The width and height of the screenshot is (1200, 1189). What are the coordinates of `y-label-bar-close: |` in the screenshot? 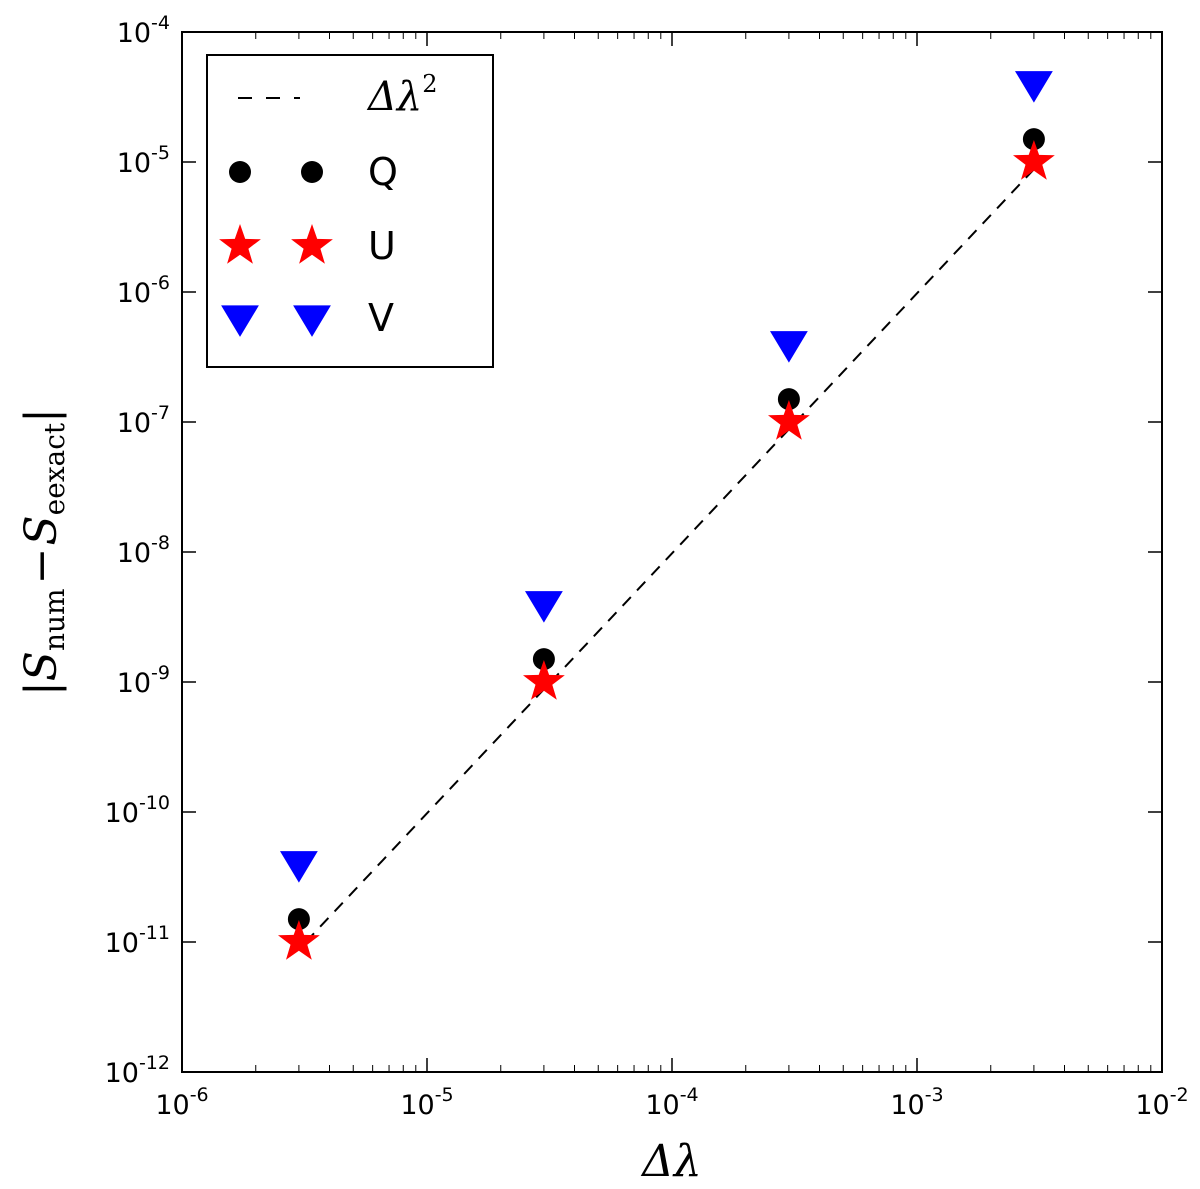 It's located at (41, 415).